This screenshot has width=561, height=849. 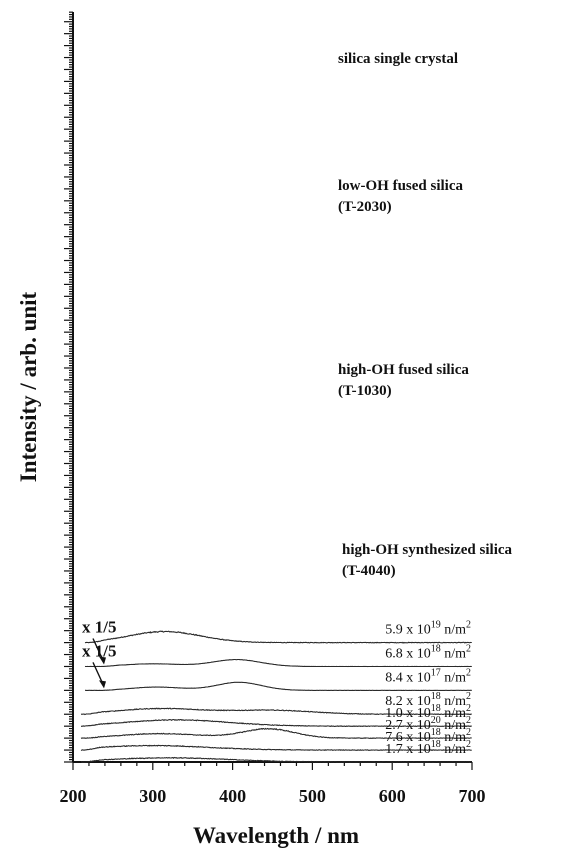 What do you see at coordinates (73, 796) in the screenshot?
I see `x-tick-label: 200` at bounding box center [73, 796].